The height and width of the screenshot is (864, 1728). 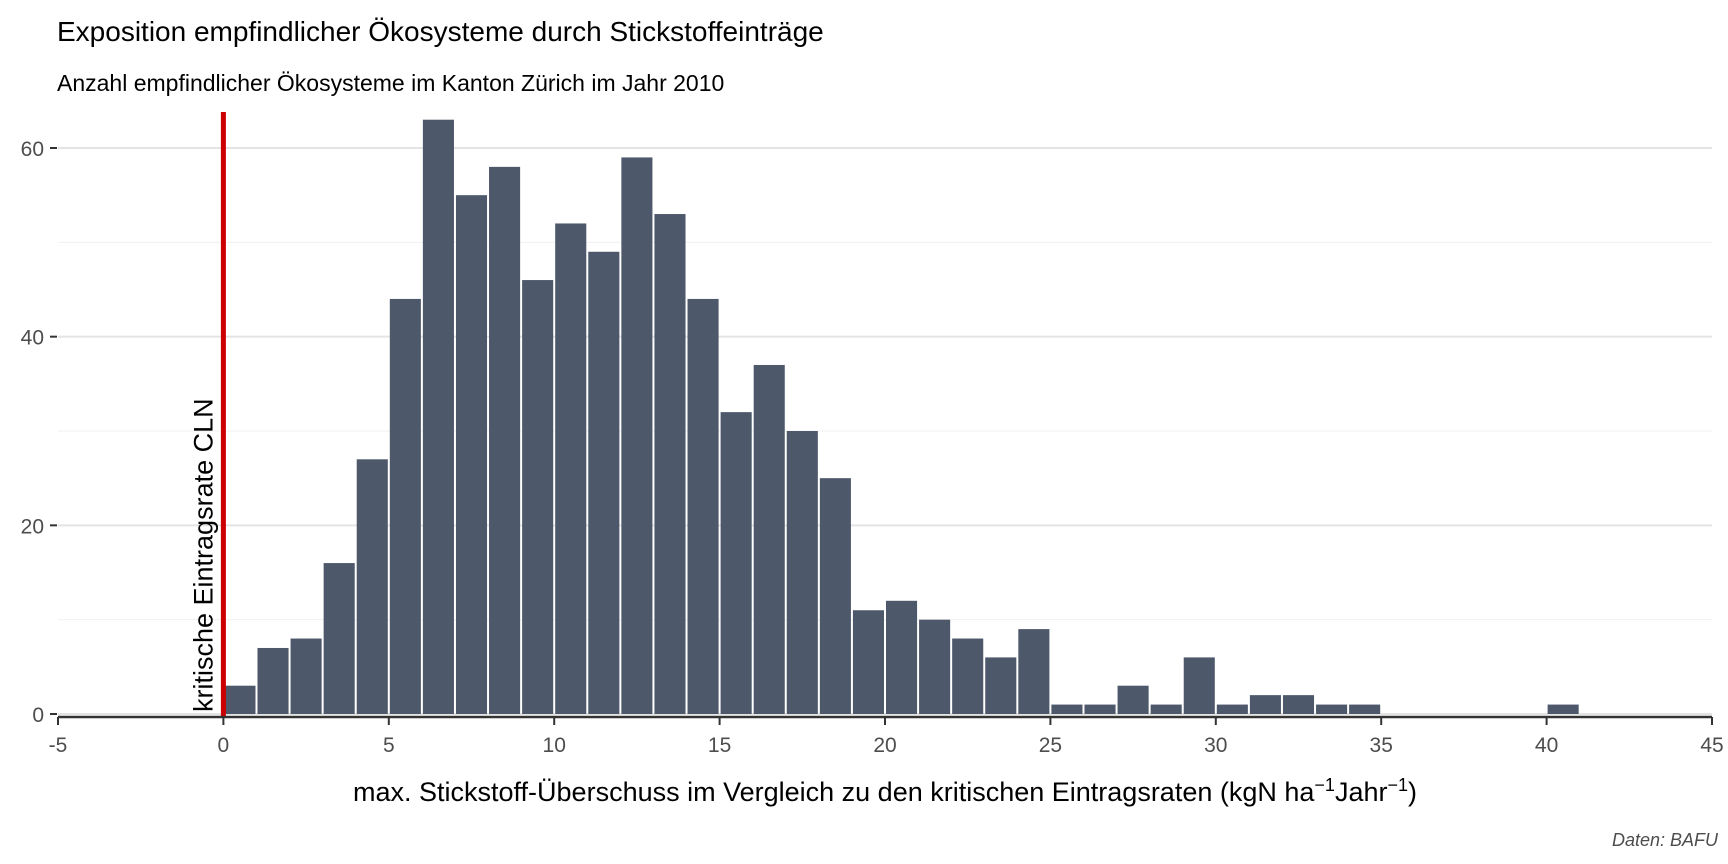 I want to click on reference-line-group: kritische Eintragsrate CLN, so click(x=207, y=414).